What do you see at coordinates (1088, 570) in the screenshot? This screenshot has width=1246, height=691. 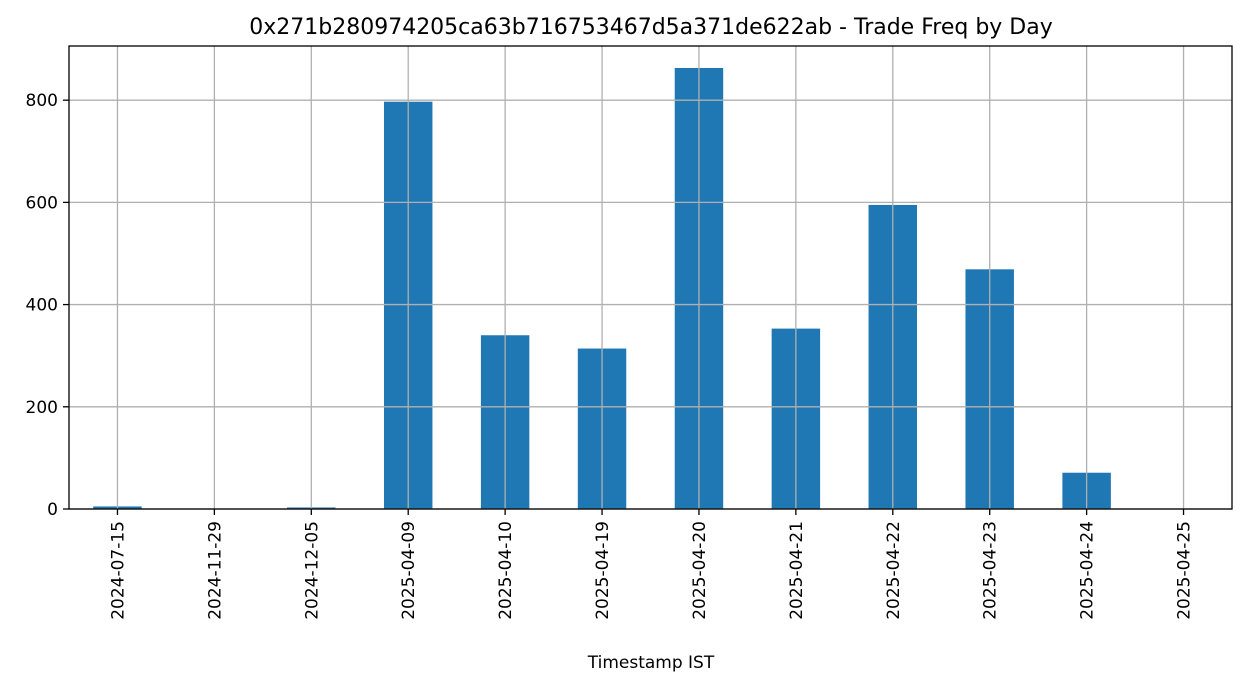 I see `x-tick-label: 2025-04-24` at bounding box center [1088, 570].